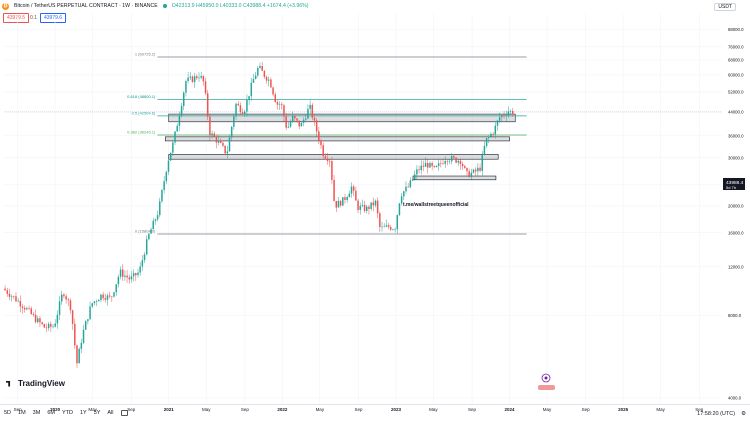 Image resolution: width=750 pixels, height=421 pixels. I want to click on timeframe-1m: 1M, so click(22, 413).